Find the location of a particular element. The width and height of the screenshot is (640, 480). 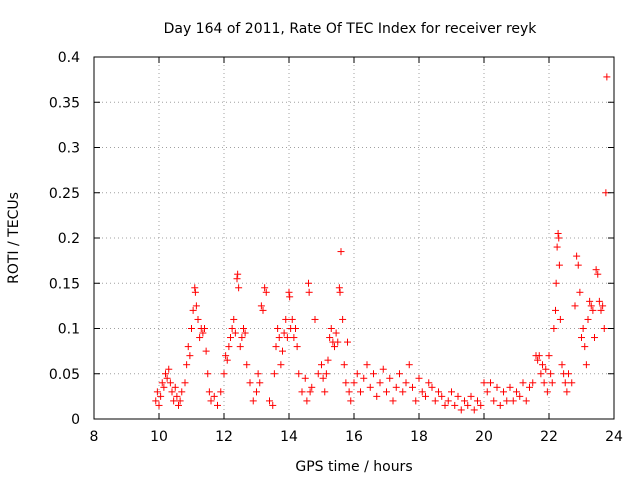

y-tick-label: 0.4 is located at coordinates (69, 58).